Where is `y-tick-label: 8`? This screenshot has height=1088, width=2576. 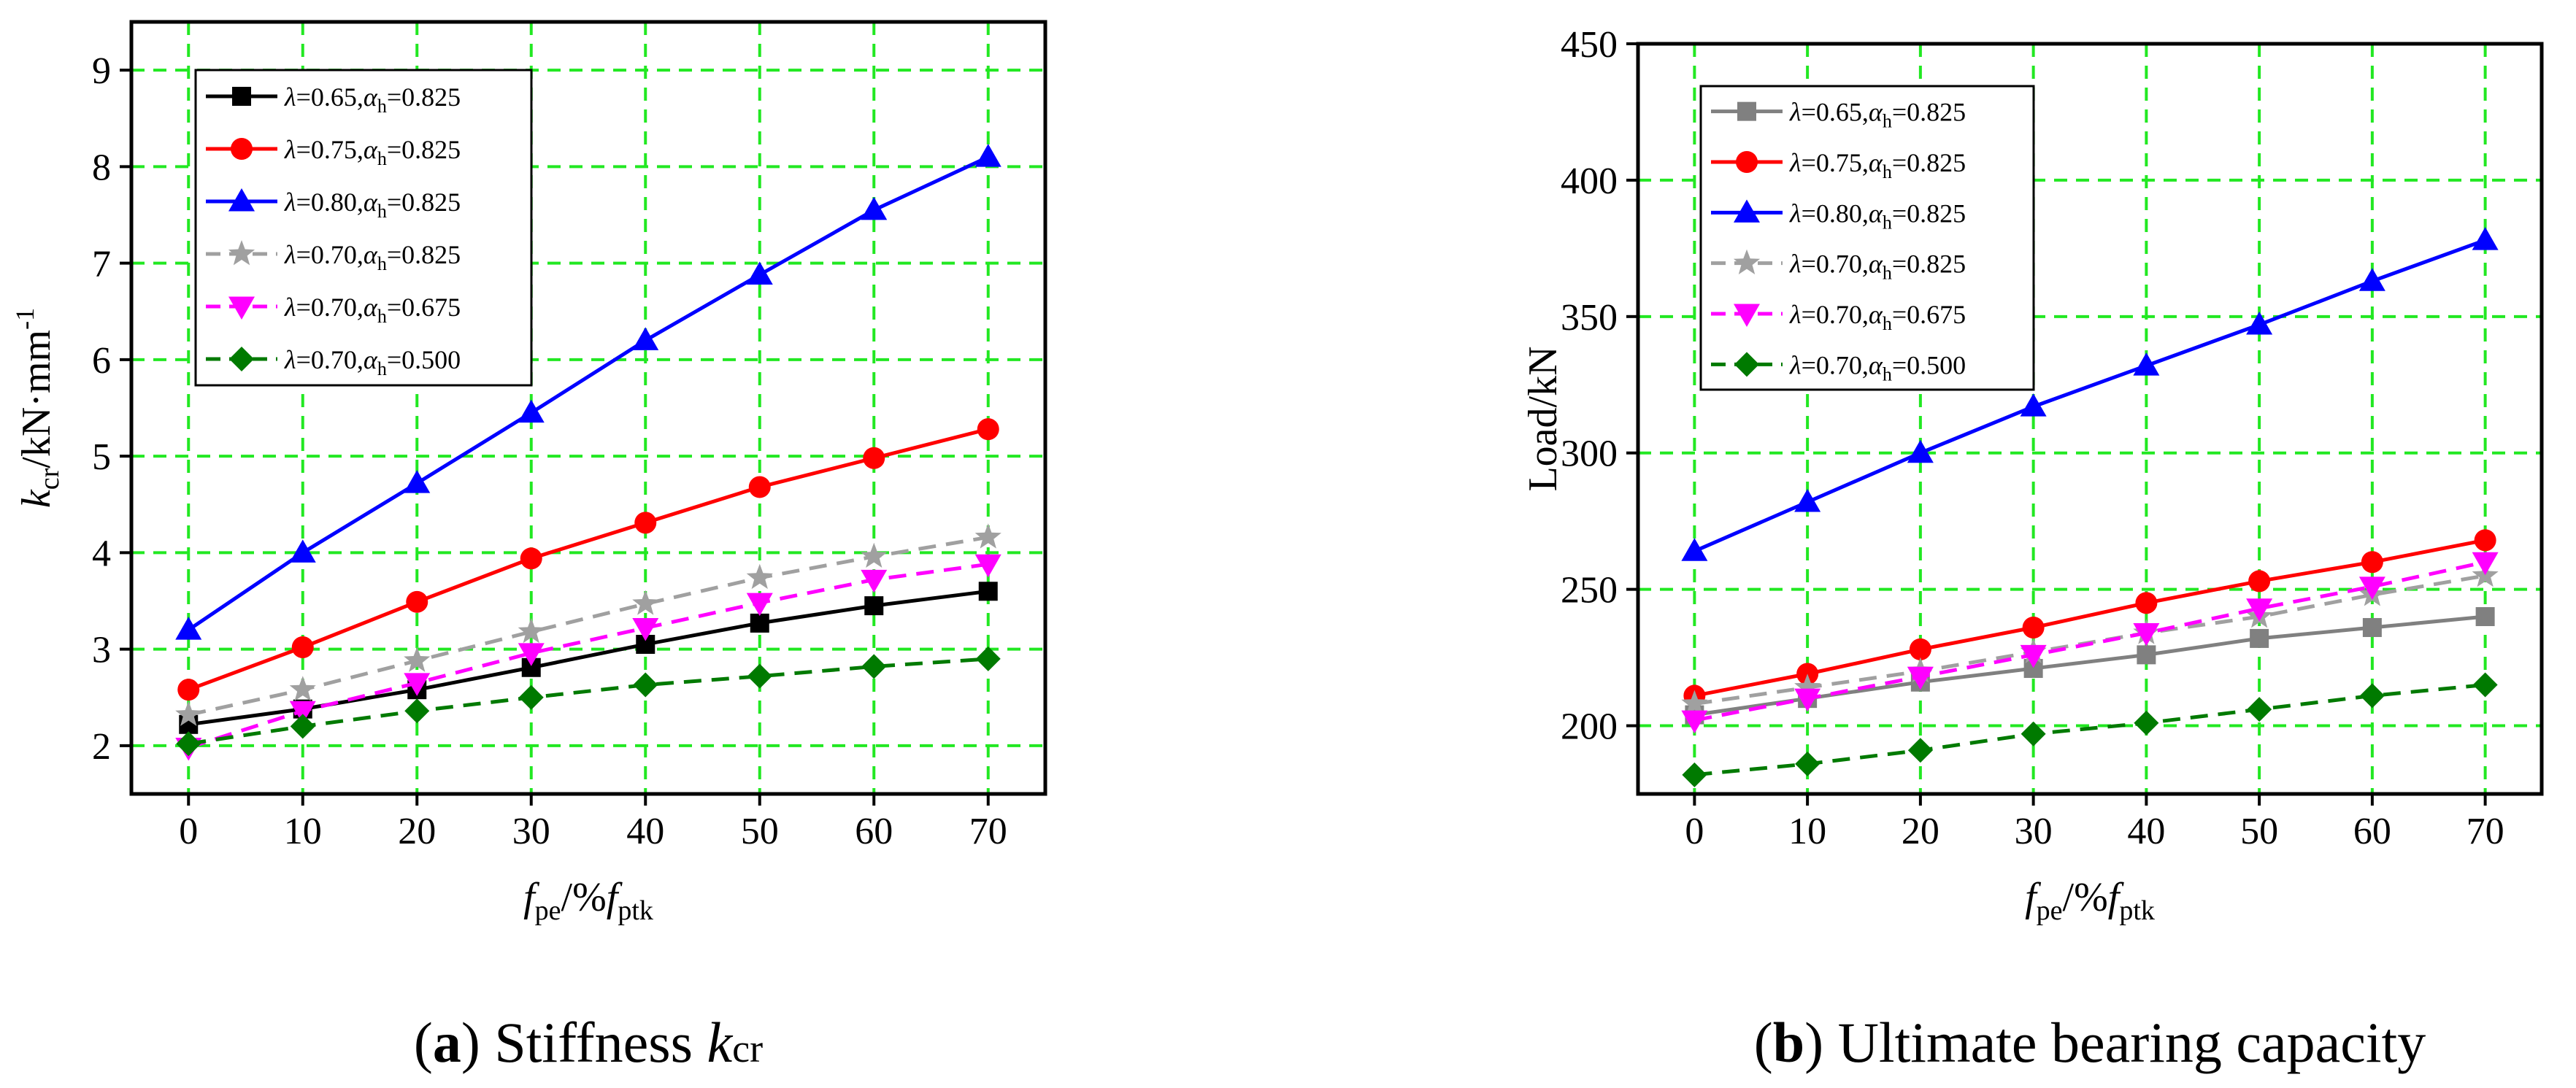
y-tick-label: 8 is located at coordinates (101, 167).